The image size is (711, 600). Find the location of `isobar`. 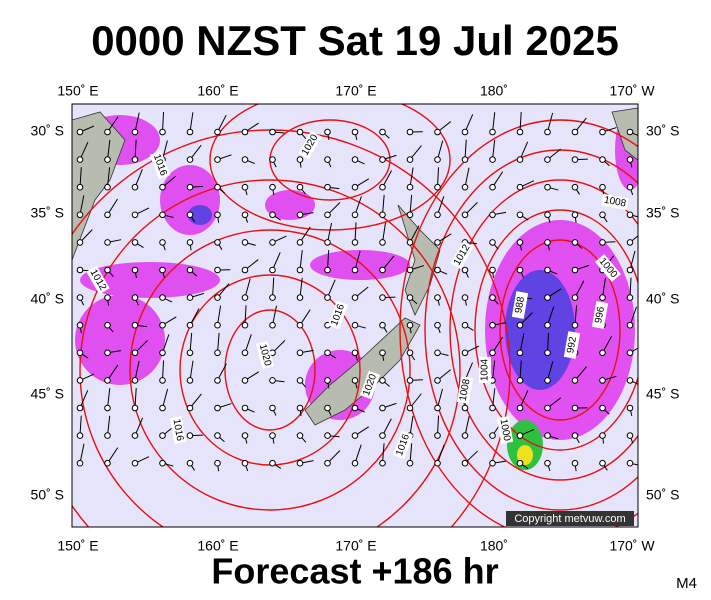

isobar is located at coordinates (270, 370).